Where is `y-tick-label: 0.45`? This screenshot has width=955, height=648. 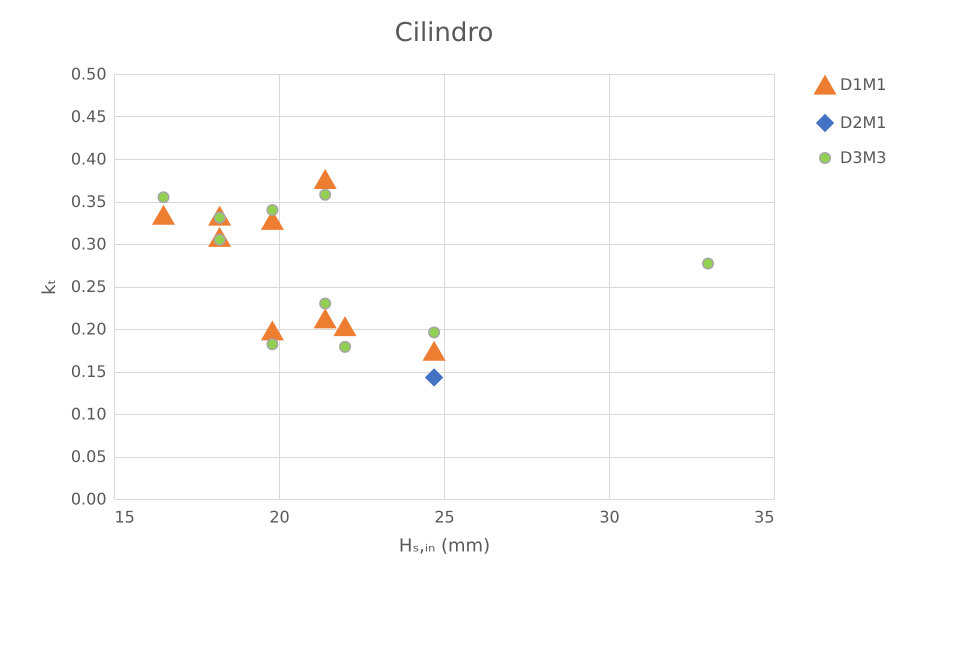 y-tick-label: 0.45 is located at coordinates (88, 116).